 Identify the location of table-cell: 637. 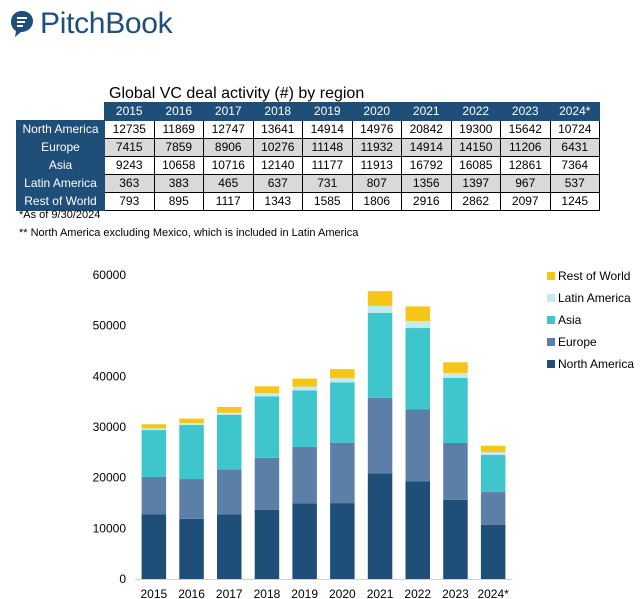
(277, 183).